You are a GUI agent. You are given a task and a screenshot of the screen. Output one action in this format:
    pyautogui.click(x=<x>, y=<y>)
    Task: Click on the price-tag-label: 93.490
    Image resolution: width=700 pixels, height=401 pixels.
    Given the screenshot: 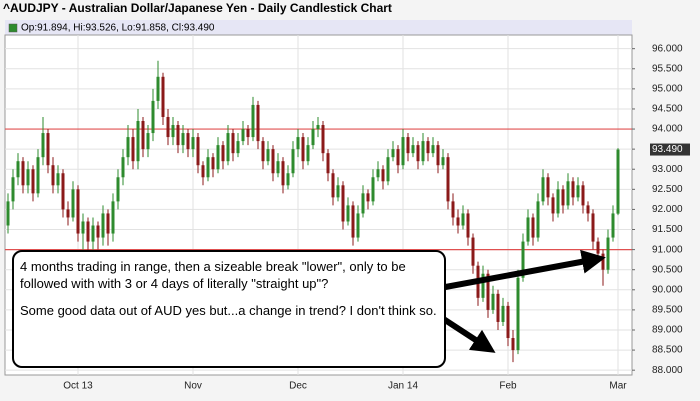 What is the action you would take?
    pyautogui.click(x=667, y=149)
    